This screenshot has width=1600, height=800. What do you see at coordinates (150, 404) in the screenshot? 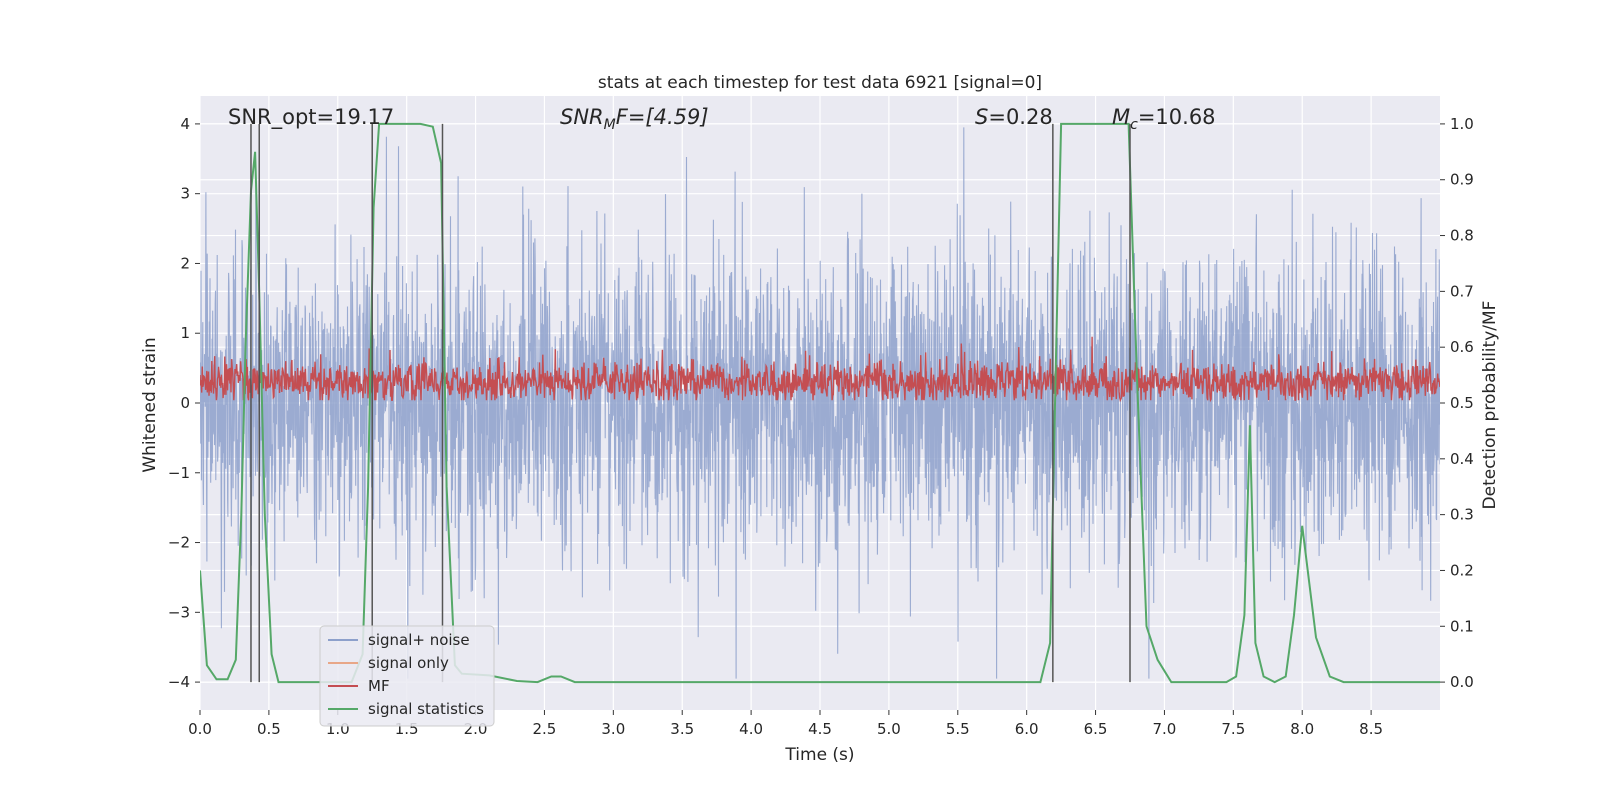
I see `y-axis-label: Whitened strain` at bounding box center [150, 404].